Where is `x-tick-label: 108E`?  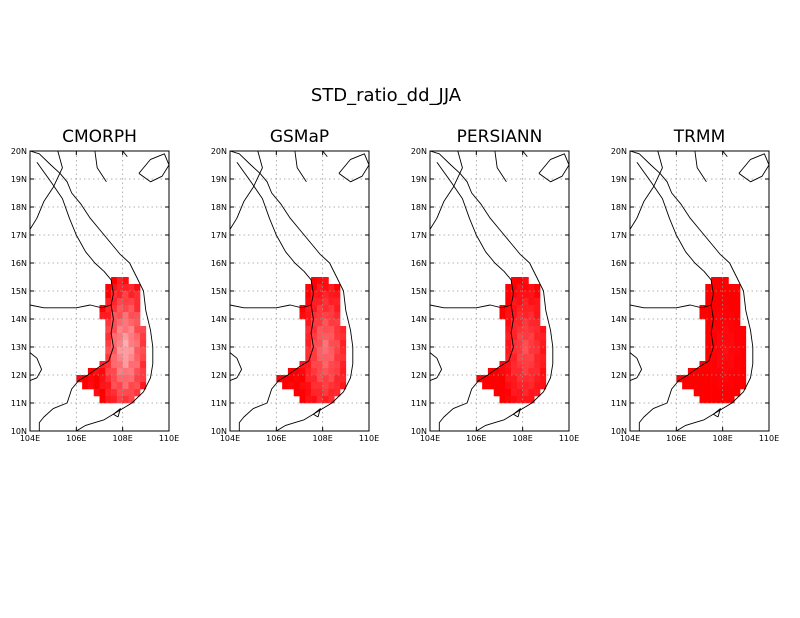
x-tick-label: 108E is located at coordinates (723, 438).